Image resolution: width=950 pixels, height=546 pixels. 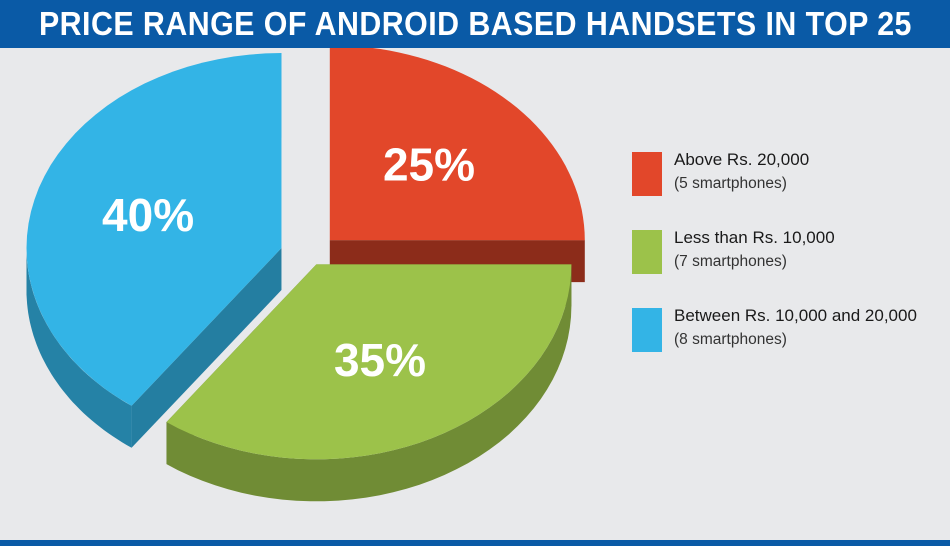 What do you see at coordinates (754, 237) in the screenshot?
I see `legend-label-less: Less than Rs. 10,000` at bounding box center [754, 237].